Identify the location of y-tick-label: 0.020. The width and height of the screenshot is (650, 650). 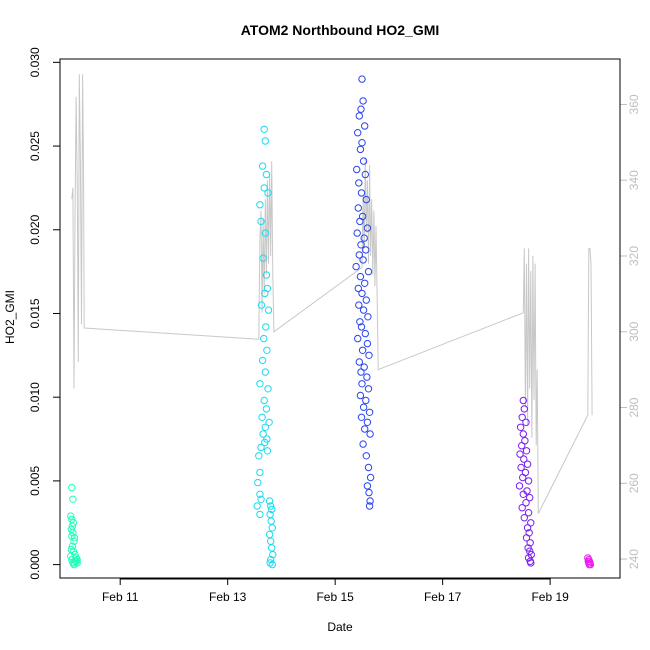
(35, 229).